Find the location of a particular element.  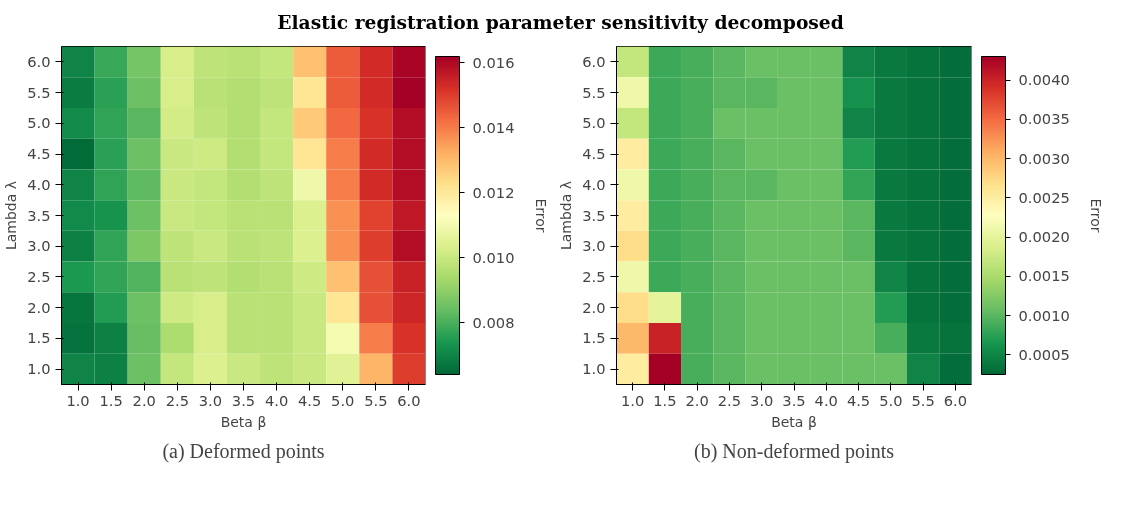

color-bar-label: 0.0020 is located at coordinates (1044, 237).